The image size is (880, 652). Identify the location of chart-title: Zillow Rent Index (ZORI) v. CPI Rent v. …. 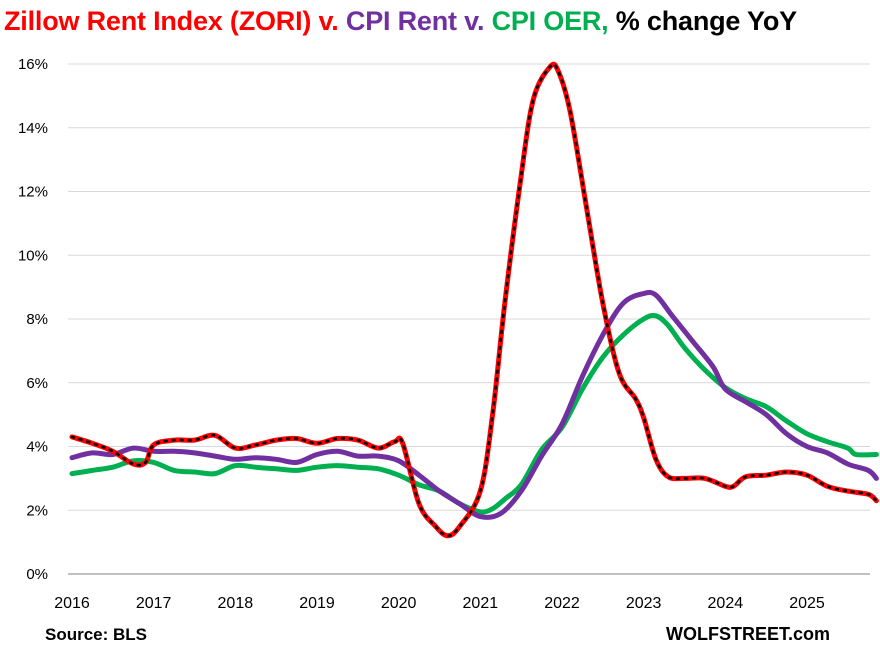
(400, 21).